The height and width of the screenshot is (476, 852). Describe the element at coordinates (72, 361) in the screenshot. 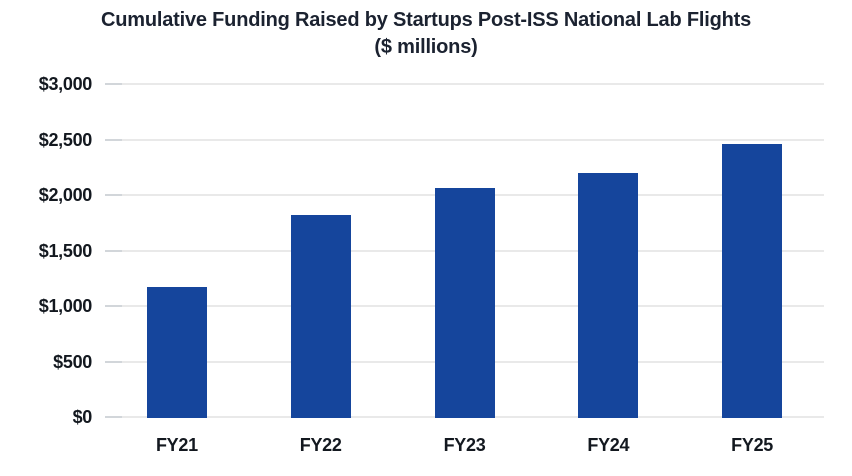

I see `y-axis-tick-label: $500` at that location.